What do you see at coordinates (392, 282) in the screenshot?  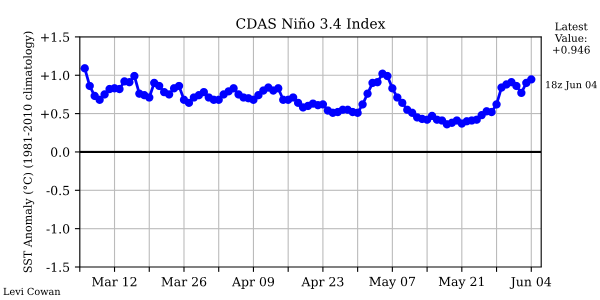 I see `x-tick-label: May 07` at bounding box center [392, 282].